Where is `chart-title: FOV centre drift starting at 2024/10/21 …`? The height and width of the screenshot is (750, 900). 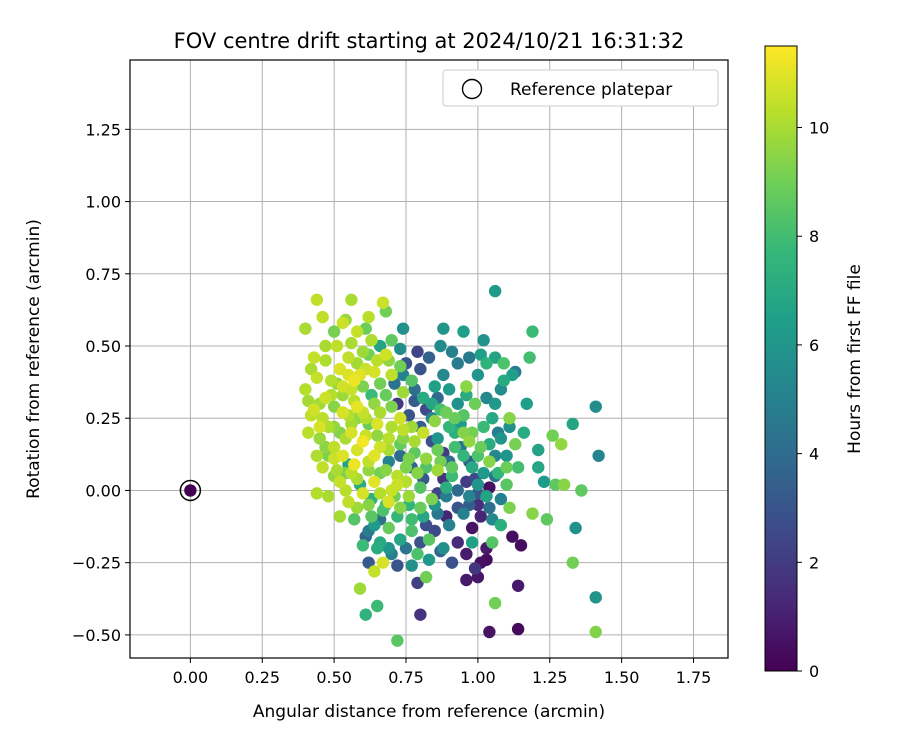
chart-title: FOV centre drift starting at 2024/10/21 … is located at coordinates (429, 41).